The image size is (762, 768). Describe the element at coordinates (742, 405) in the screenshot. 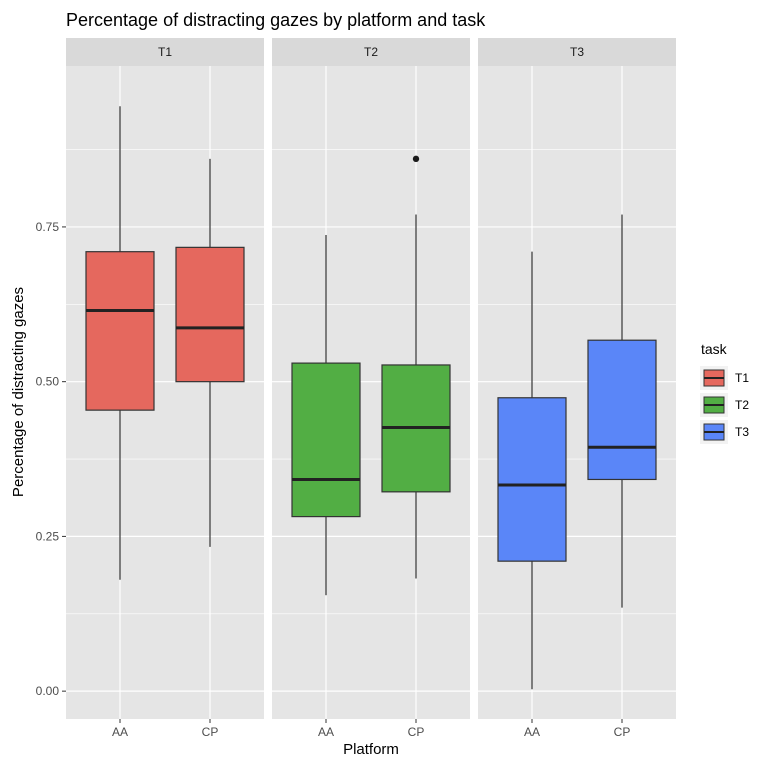

I see `legend-label: T2` at that location.